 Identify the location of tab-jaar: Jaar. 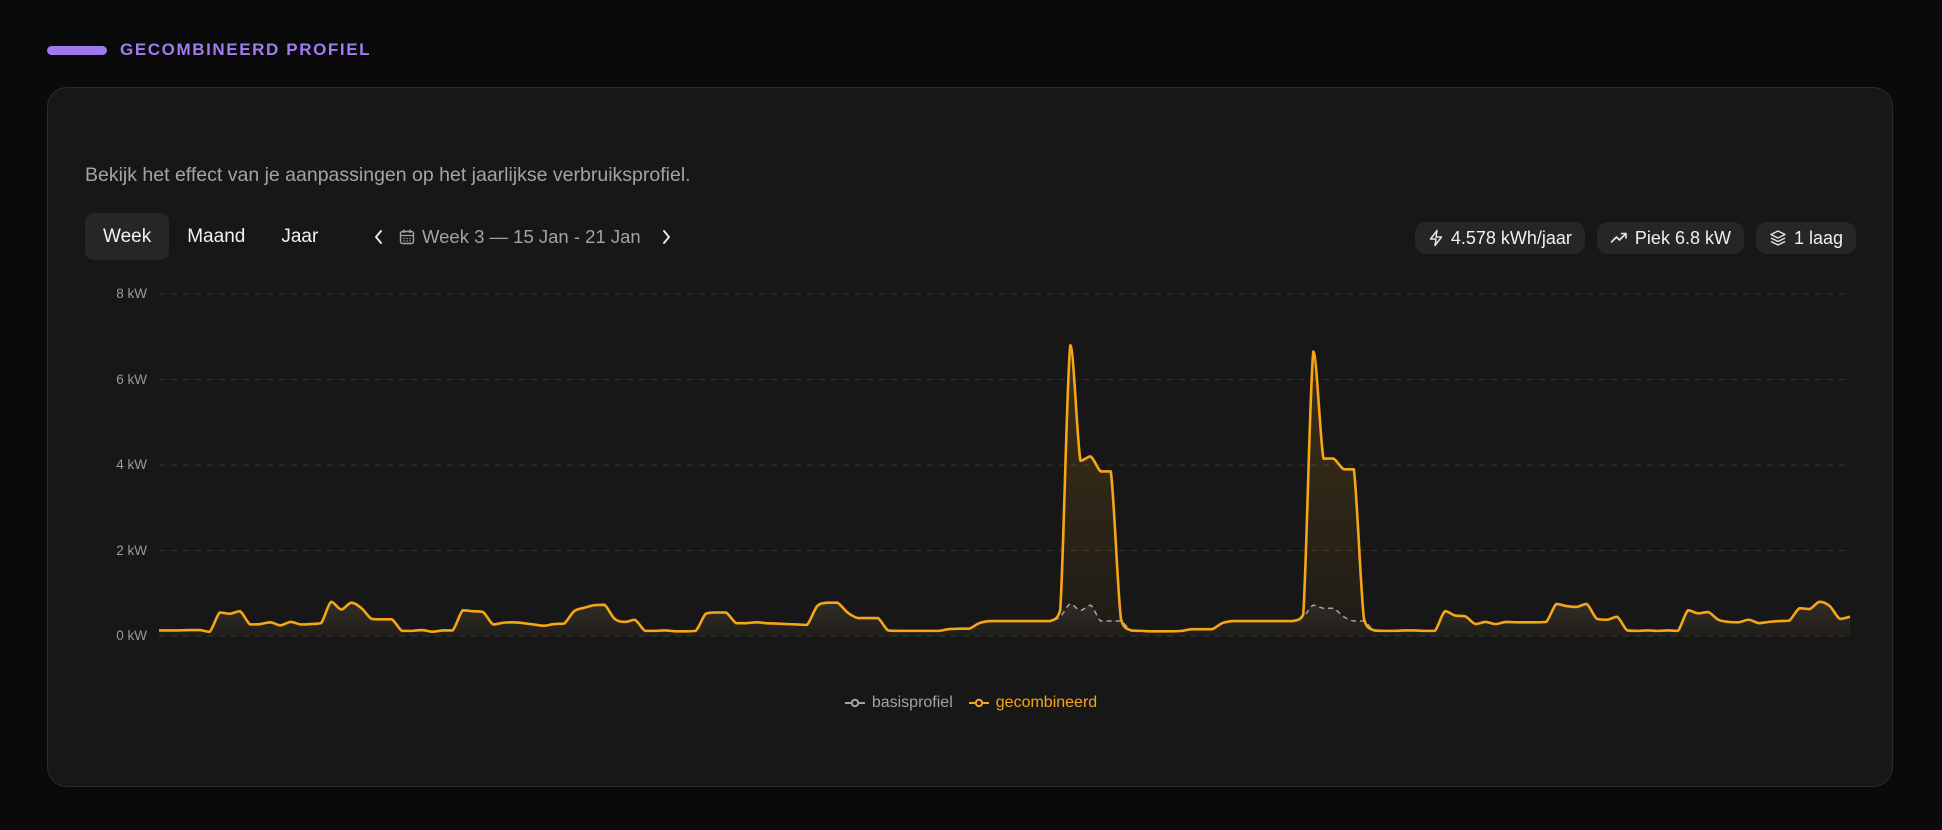
(300, 236).